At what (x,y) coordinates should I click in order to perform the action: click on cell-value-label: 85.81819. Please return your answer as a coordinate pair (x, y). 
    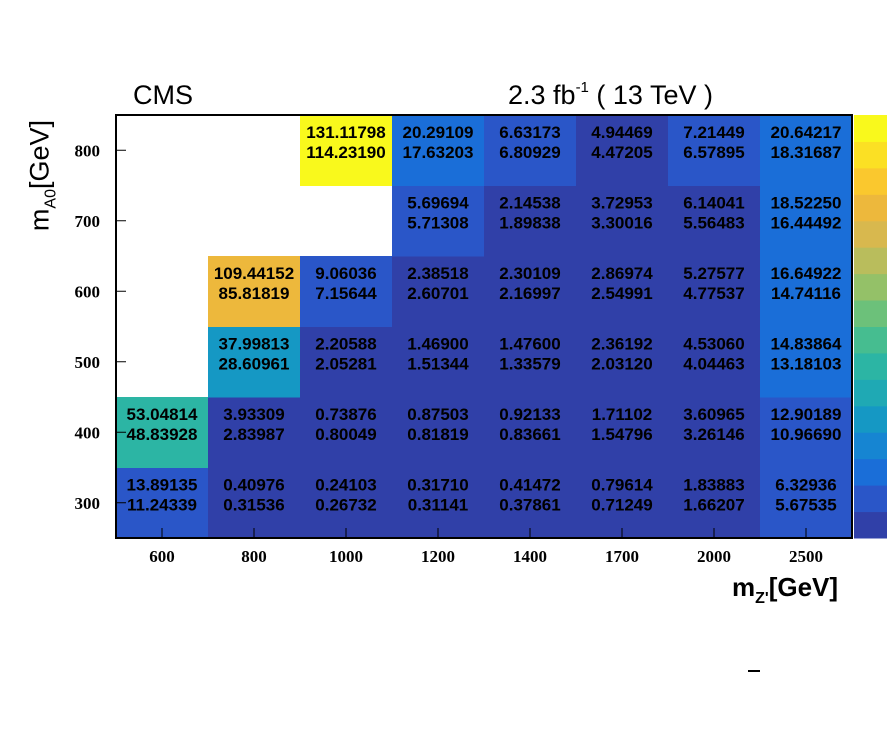
    Looking at the image, I should click on (254, 293).